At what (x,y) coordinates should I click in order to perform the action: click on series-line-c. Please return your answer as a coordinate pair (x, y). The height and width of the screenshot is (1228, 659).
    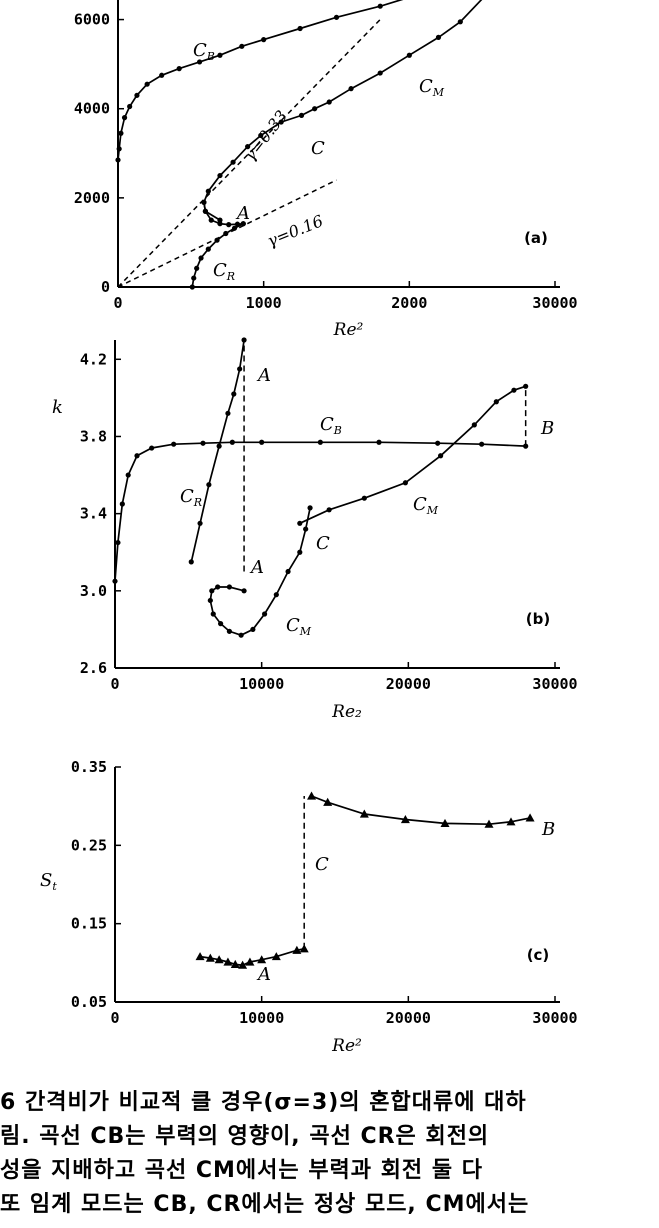
    Looking at the image, I should click on (343, 110).